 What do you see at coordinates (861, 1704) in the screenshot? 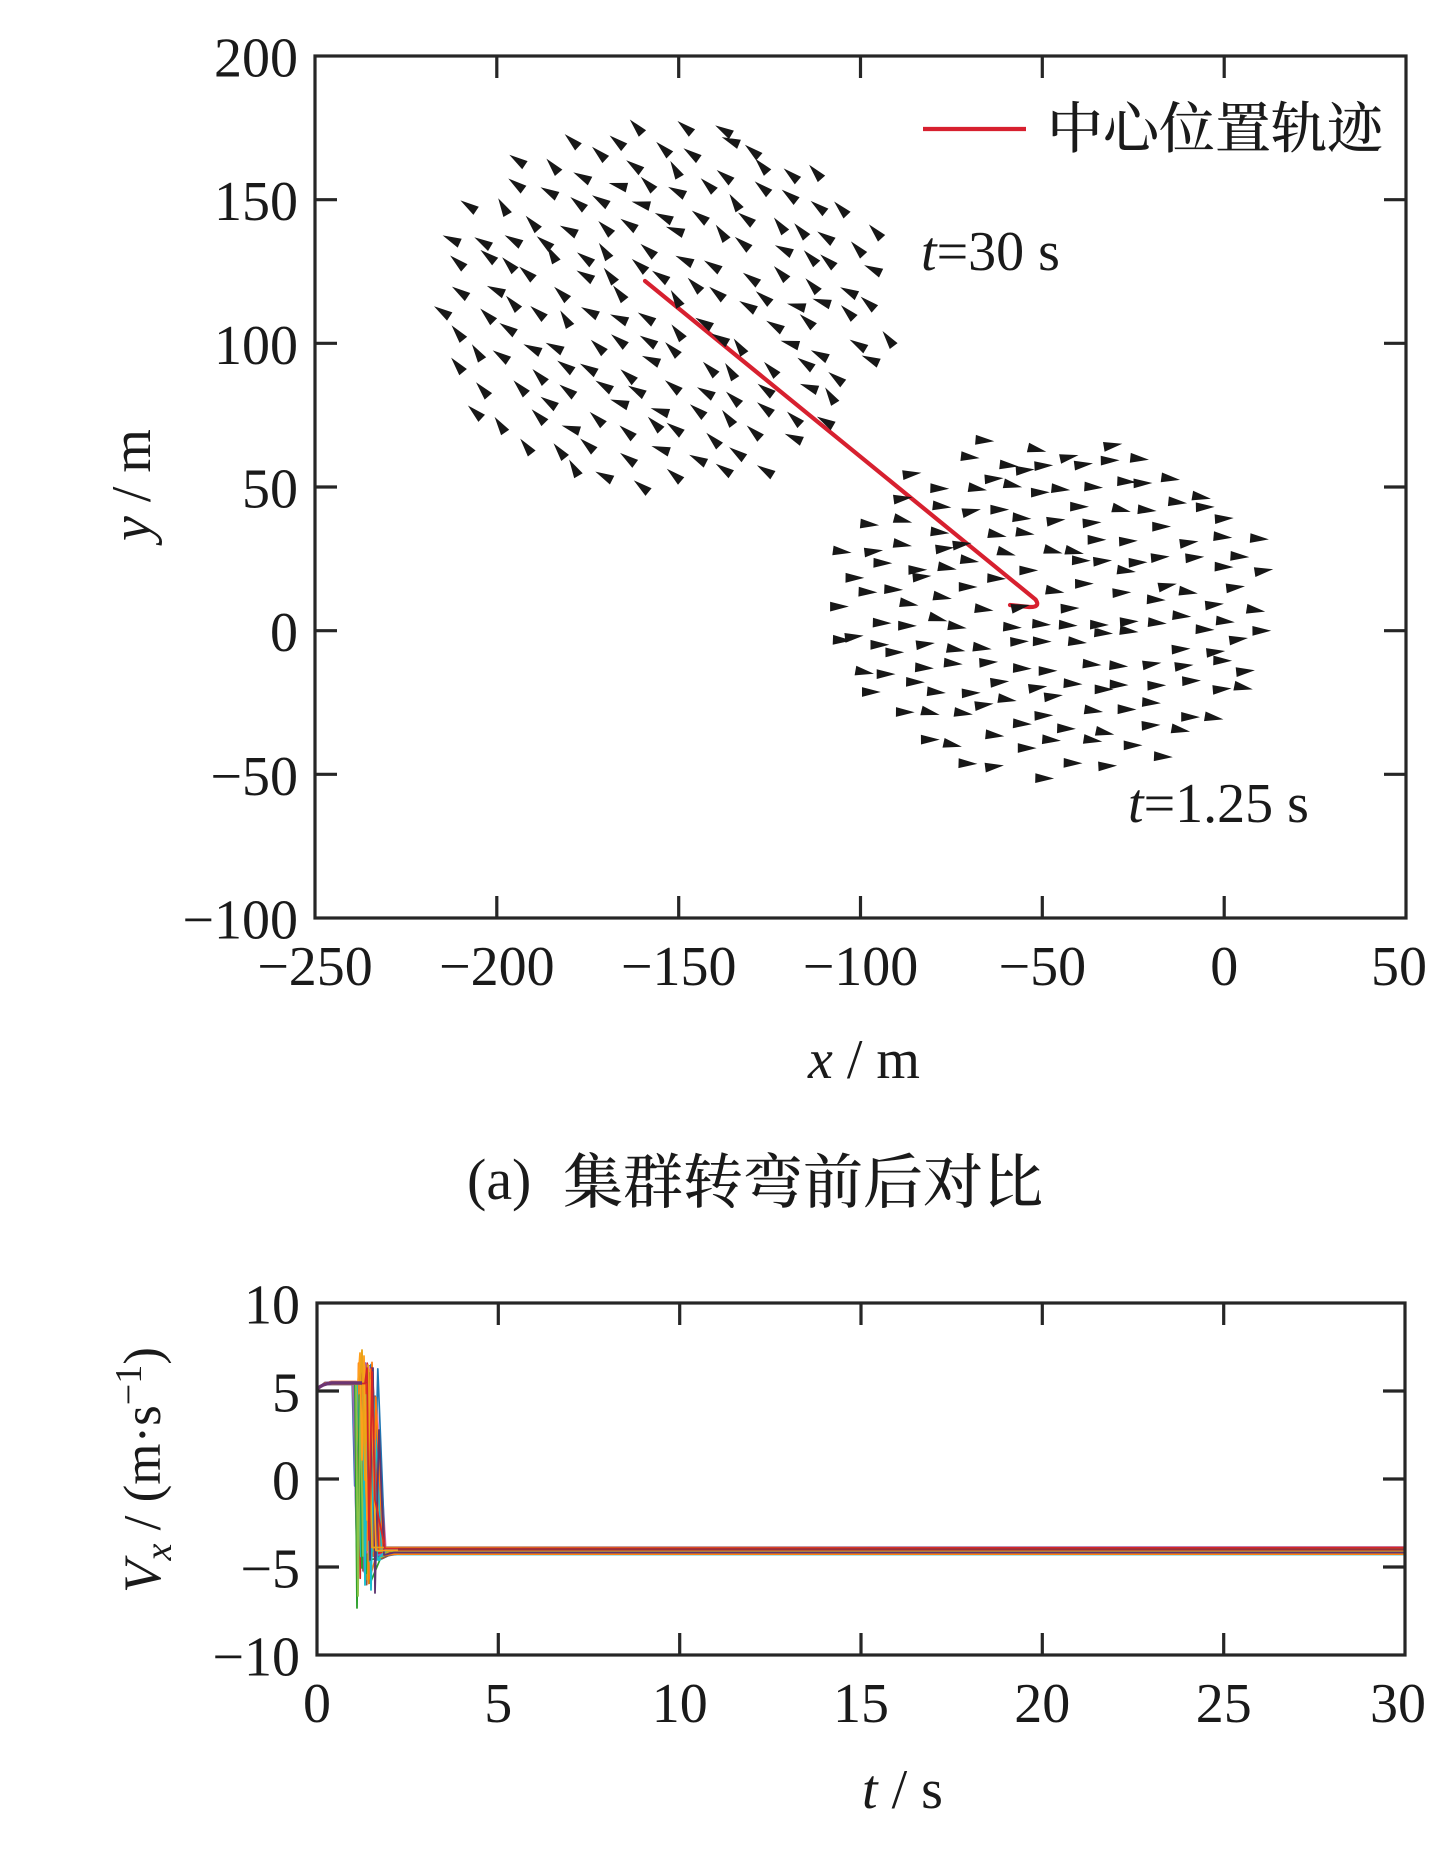
I see `svg-text: 15` at bounding box center [861, 1704].